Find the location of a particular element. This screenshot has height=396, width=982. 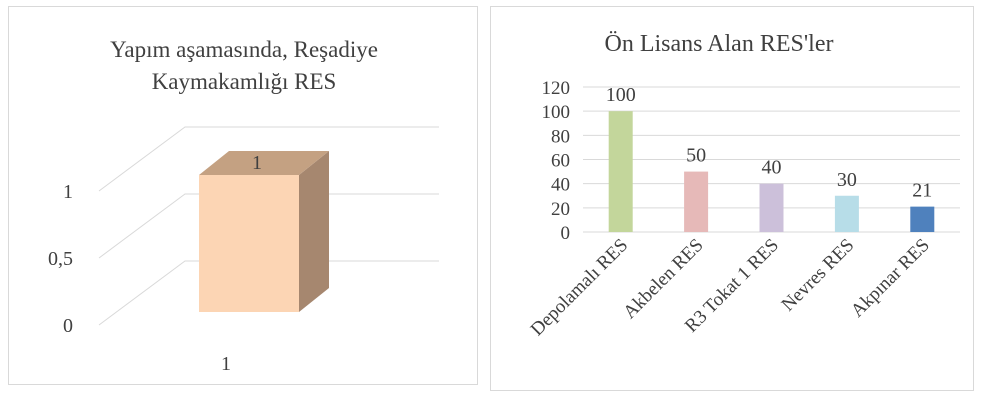

y-tick-label: 1 is located at coordinates (68, 192).